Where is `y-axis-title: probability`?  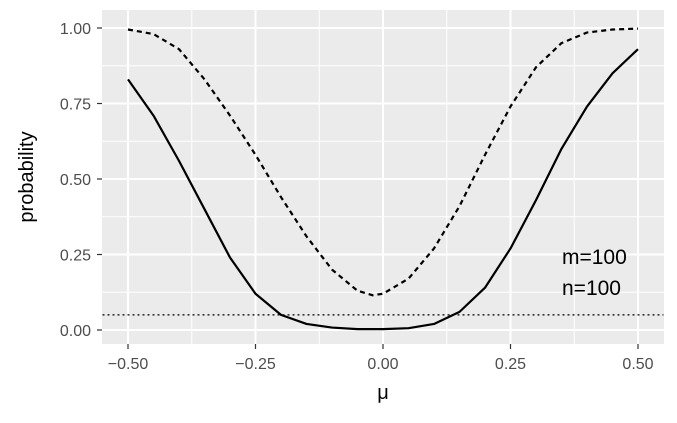 y-axis-title: probability is located at coordinates (27, 176).